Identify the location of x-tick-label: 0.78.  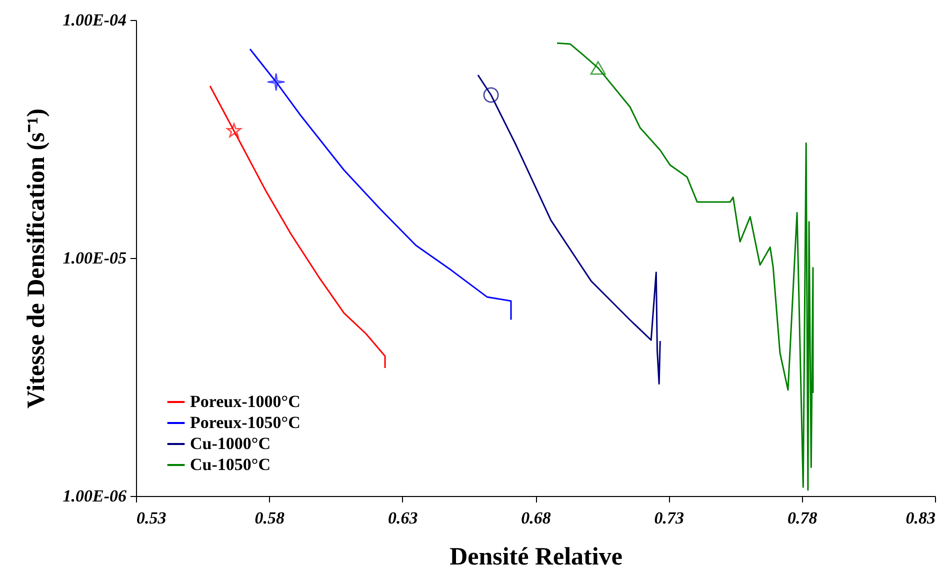
(802, 518).